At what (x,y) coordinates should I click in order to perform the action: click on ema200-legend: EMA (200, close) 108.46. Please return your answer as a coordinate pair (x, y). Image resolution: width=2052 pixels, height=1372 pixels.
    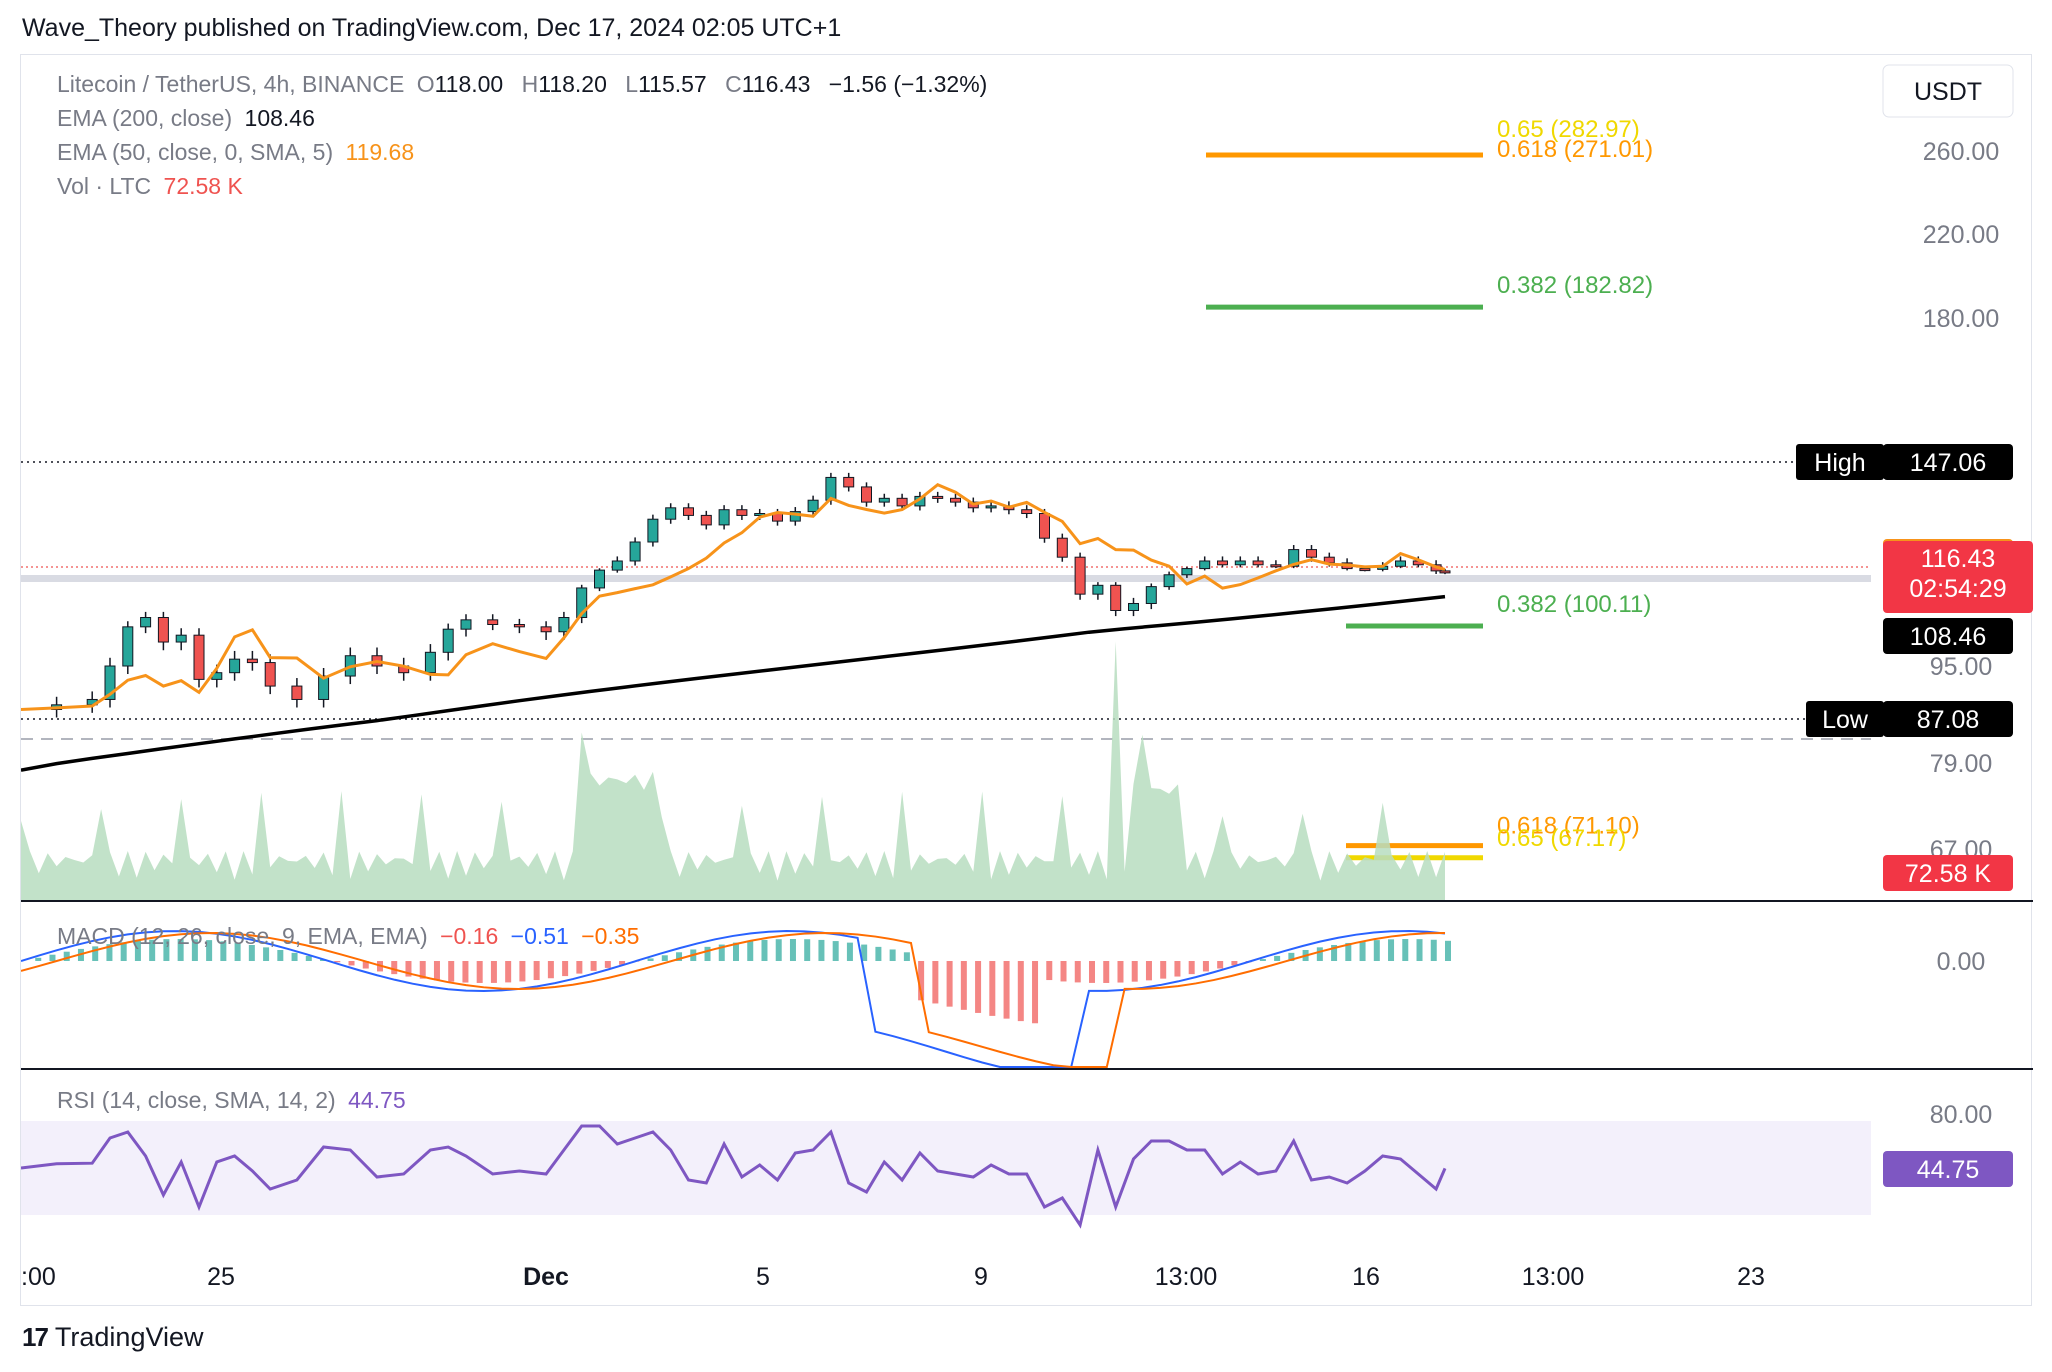
    Looking at the image, I should click on (189, 118).